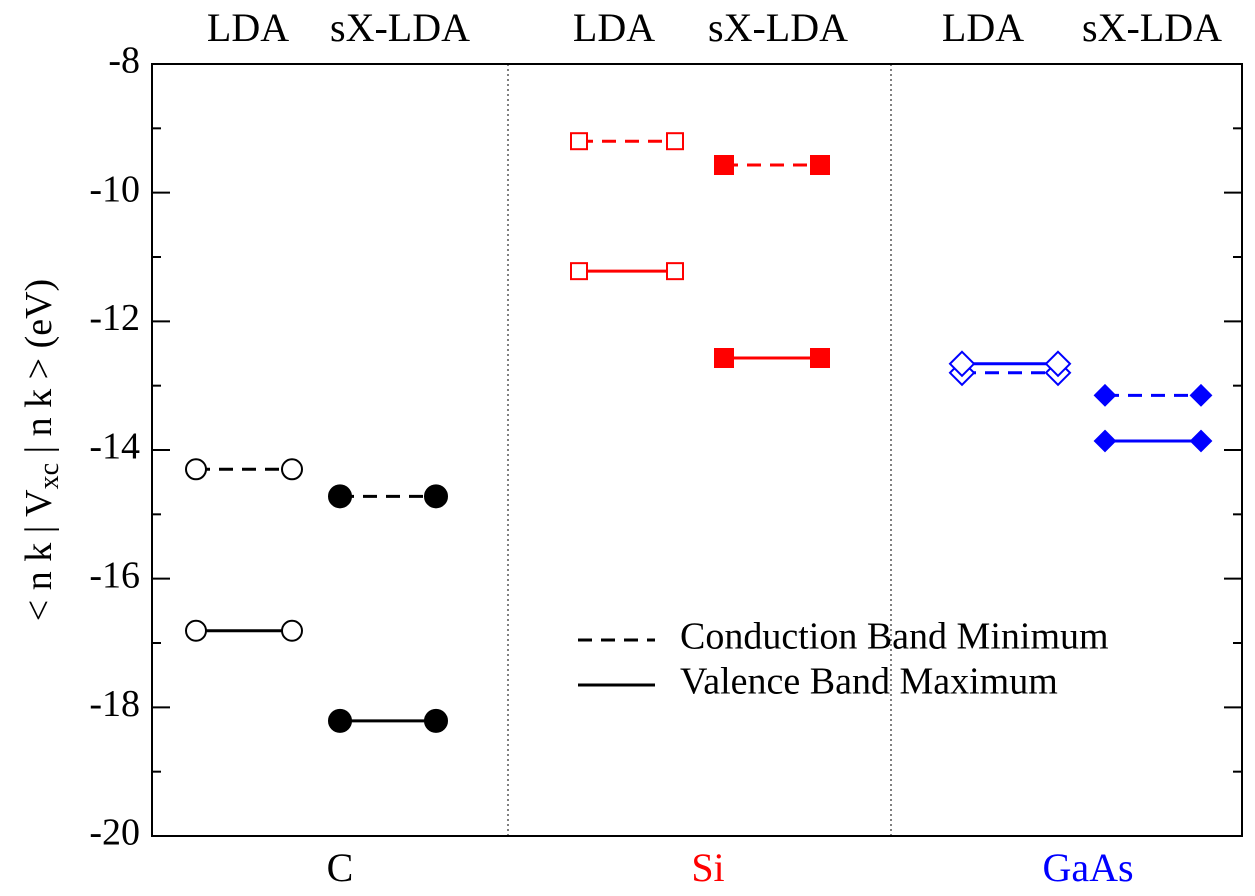 The height and width of the screenshot is (896, 1255). Describe the element at coordinates (340, 867) in the screenshot. I see `group-label: C` at that location.